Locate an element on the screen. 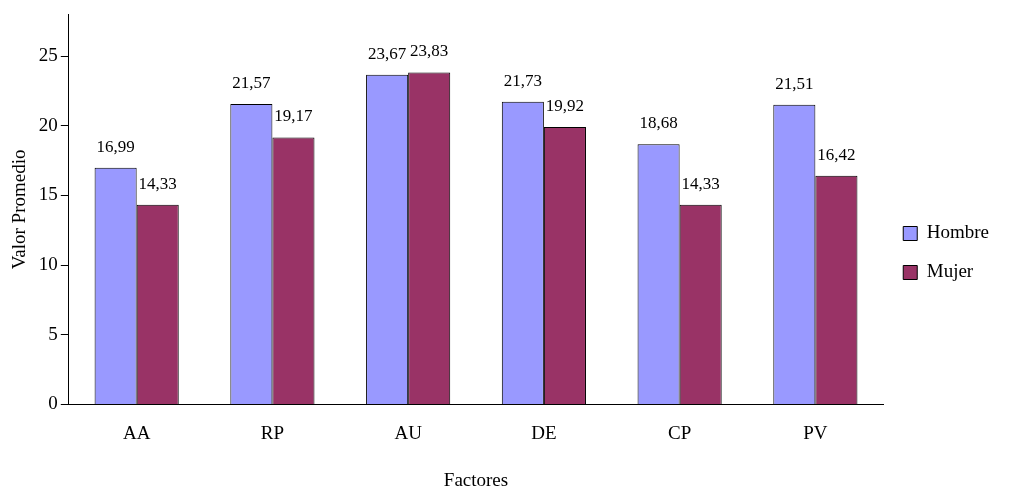  data-label: 19,17 is located at coordinates (294, 116).